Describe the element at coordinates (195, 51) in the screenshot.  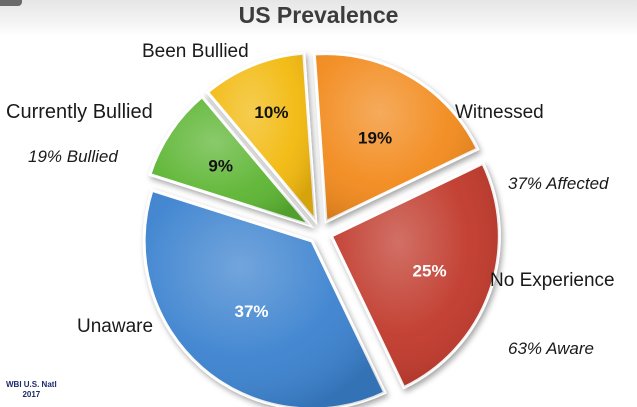
I see `slice-name-been-bullied: Been Bullied` at that location.